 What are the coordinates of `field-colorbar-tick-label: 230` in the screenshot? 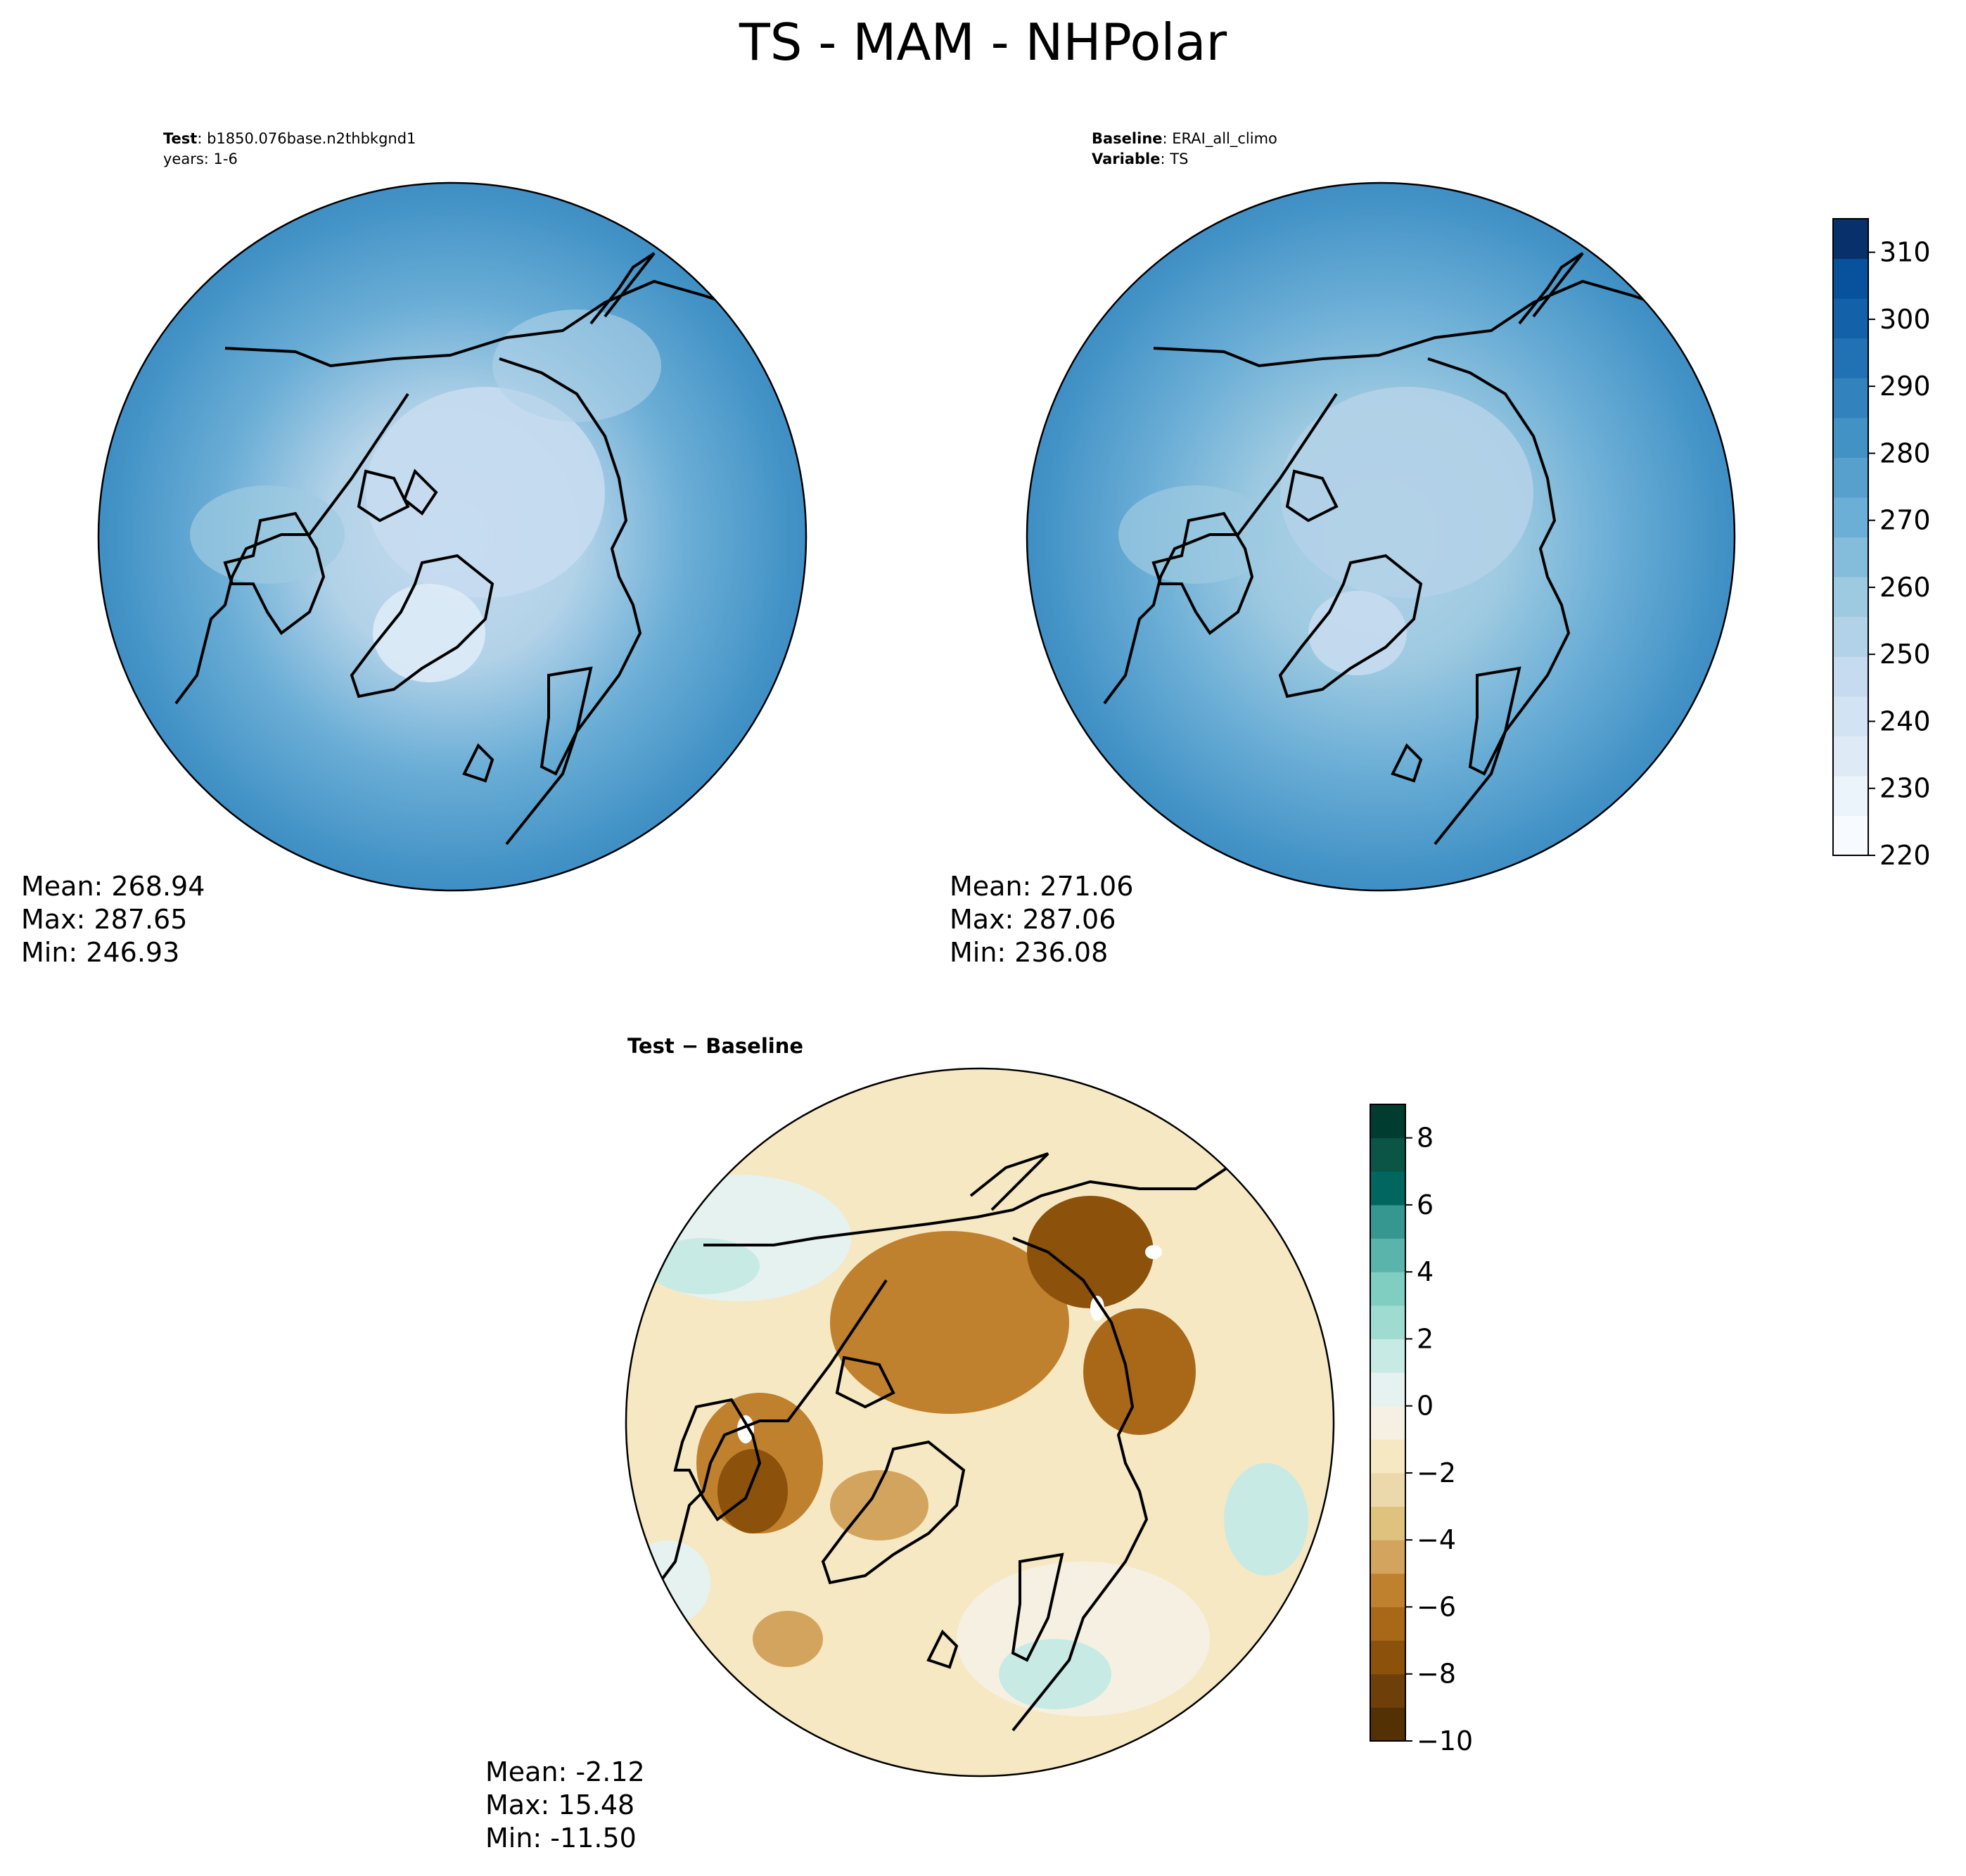 It's located at (1905, 788).